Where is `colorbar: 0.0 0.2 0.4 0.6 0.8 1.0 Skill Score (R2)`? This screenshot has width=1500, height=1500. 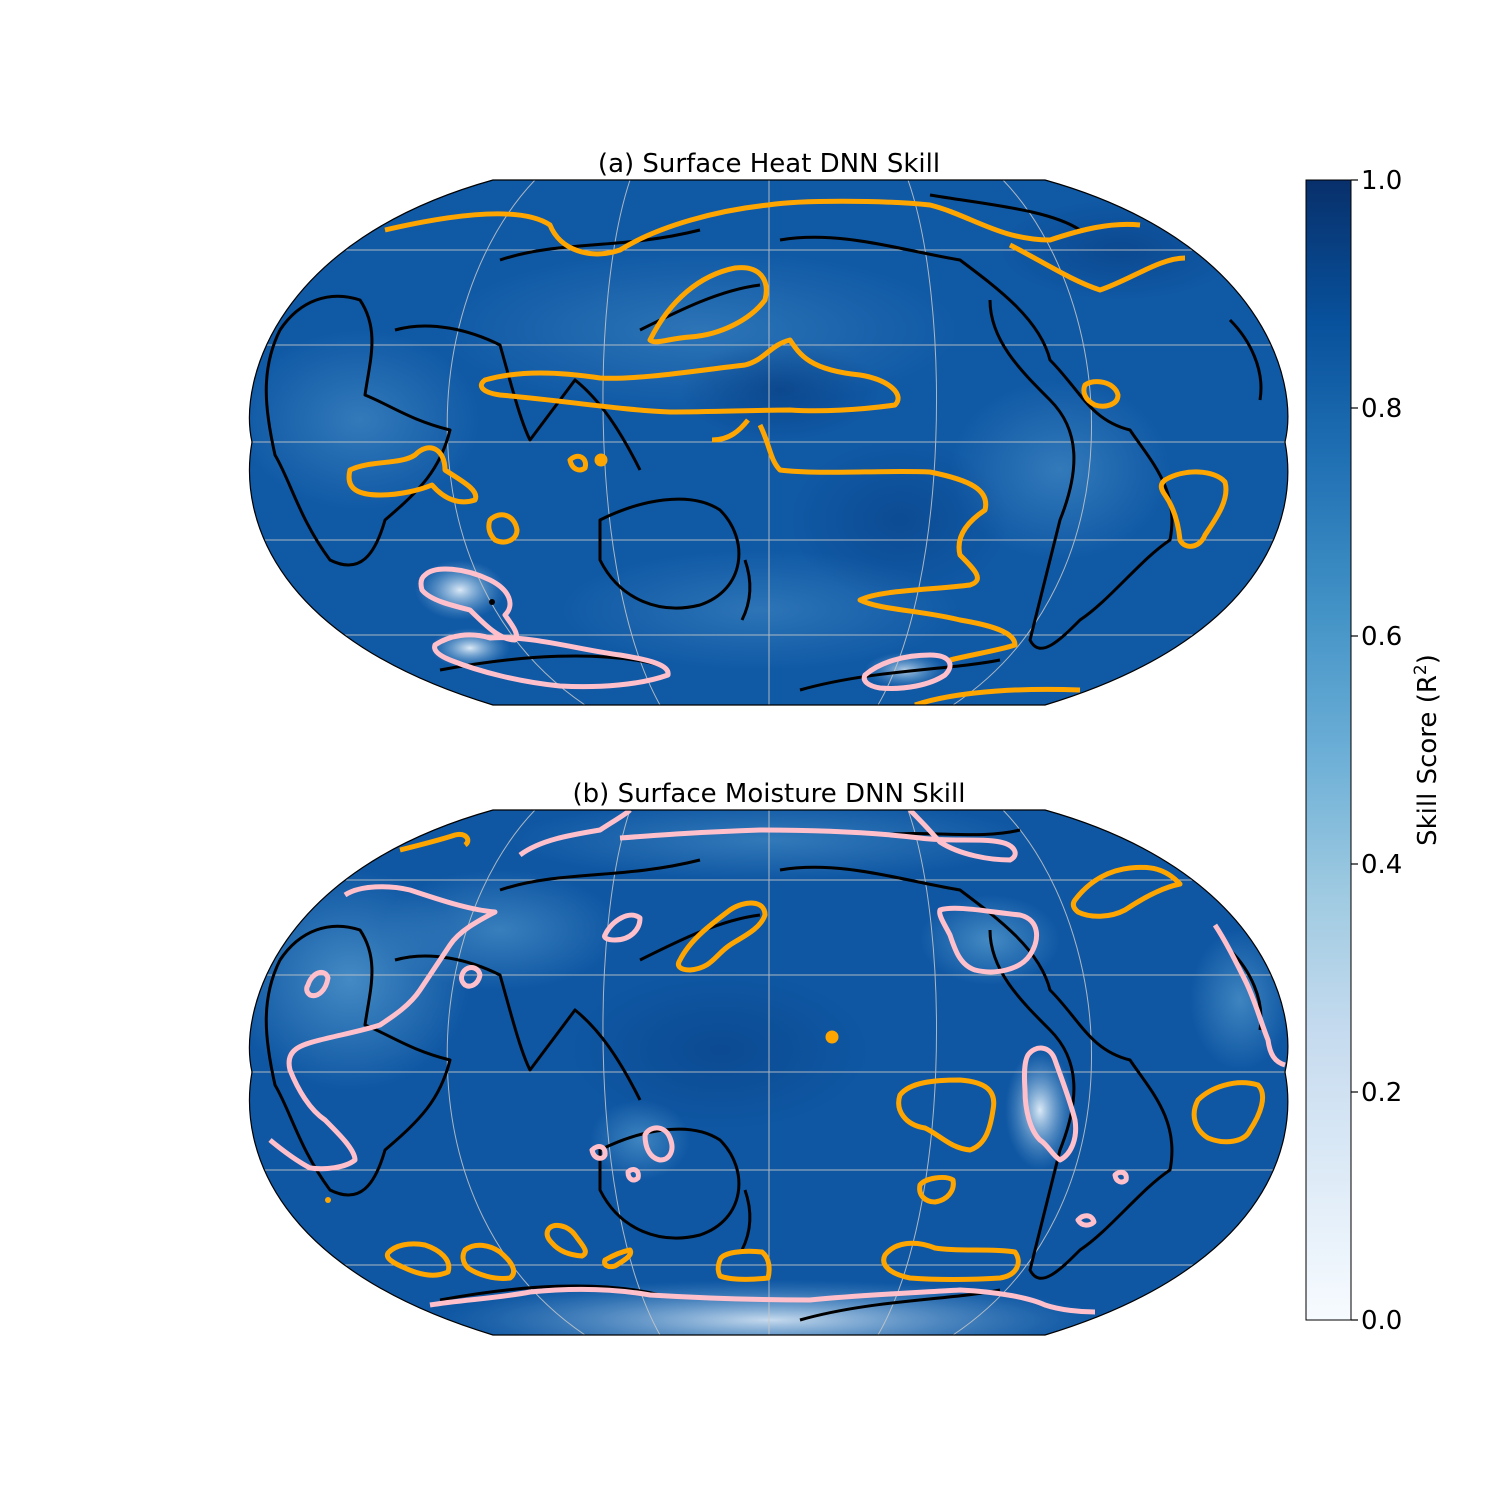 colorbar: 0.0 0.2 0.4 0.6 0.8 1.0 Skill Score (R2) is located at coordinates (1374, 751).